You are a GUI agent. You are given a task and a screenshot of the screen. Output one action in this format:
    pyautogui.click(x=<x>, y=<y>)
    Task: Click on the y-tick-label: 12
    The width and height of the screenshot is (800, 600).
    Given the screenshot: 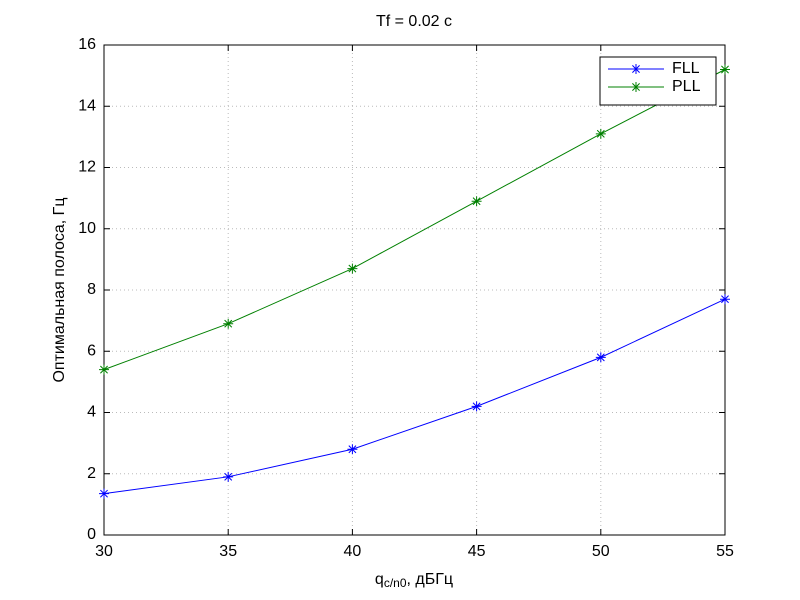 What is the action you would take?
    pyautogui.click(x=87, y=167)
    